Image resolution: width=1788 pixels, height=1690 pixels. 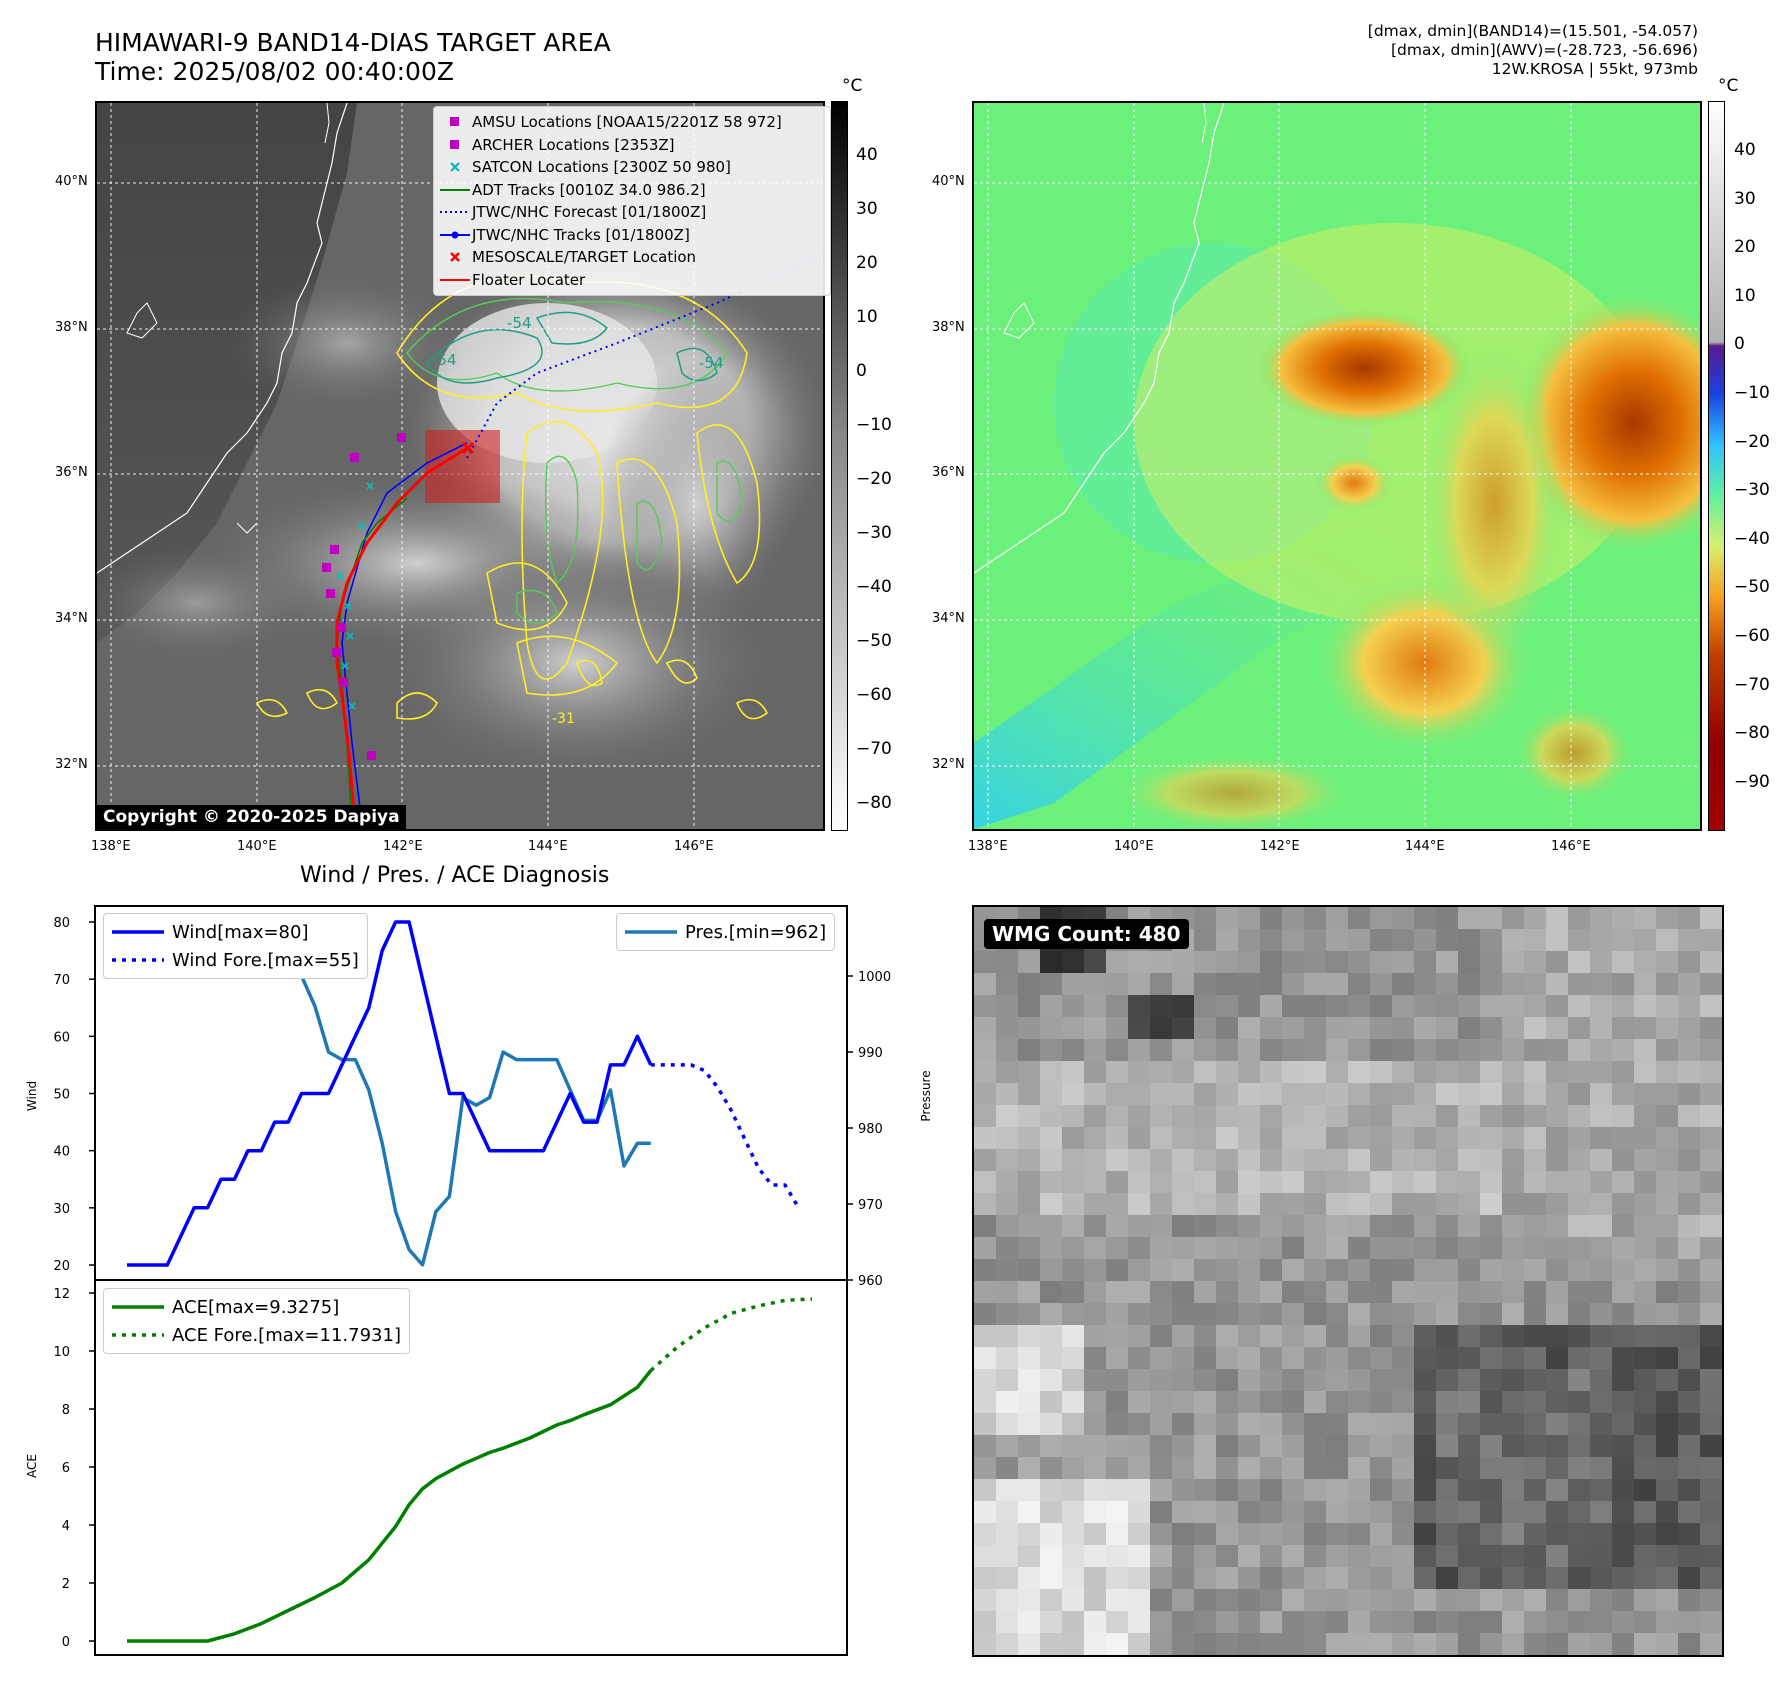 What do you see at coordinates (66, 1642) in the screenshot?
I see `ace-tick-label: 0` at bounding box center [66, 1642].